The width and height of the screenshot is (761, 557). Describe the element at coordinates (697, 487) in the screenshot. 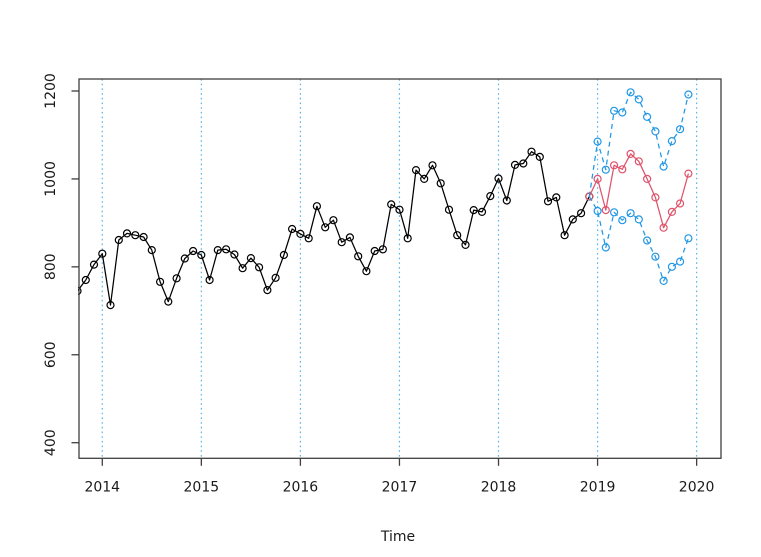

I see `x-tick-label: 2020` at that location.